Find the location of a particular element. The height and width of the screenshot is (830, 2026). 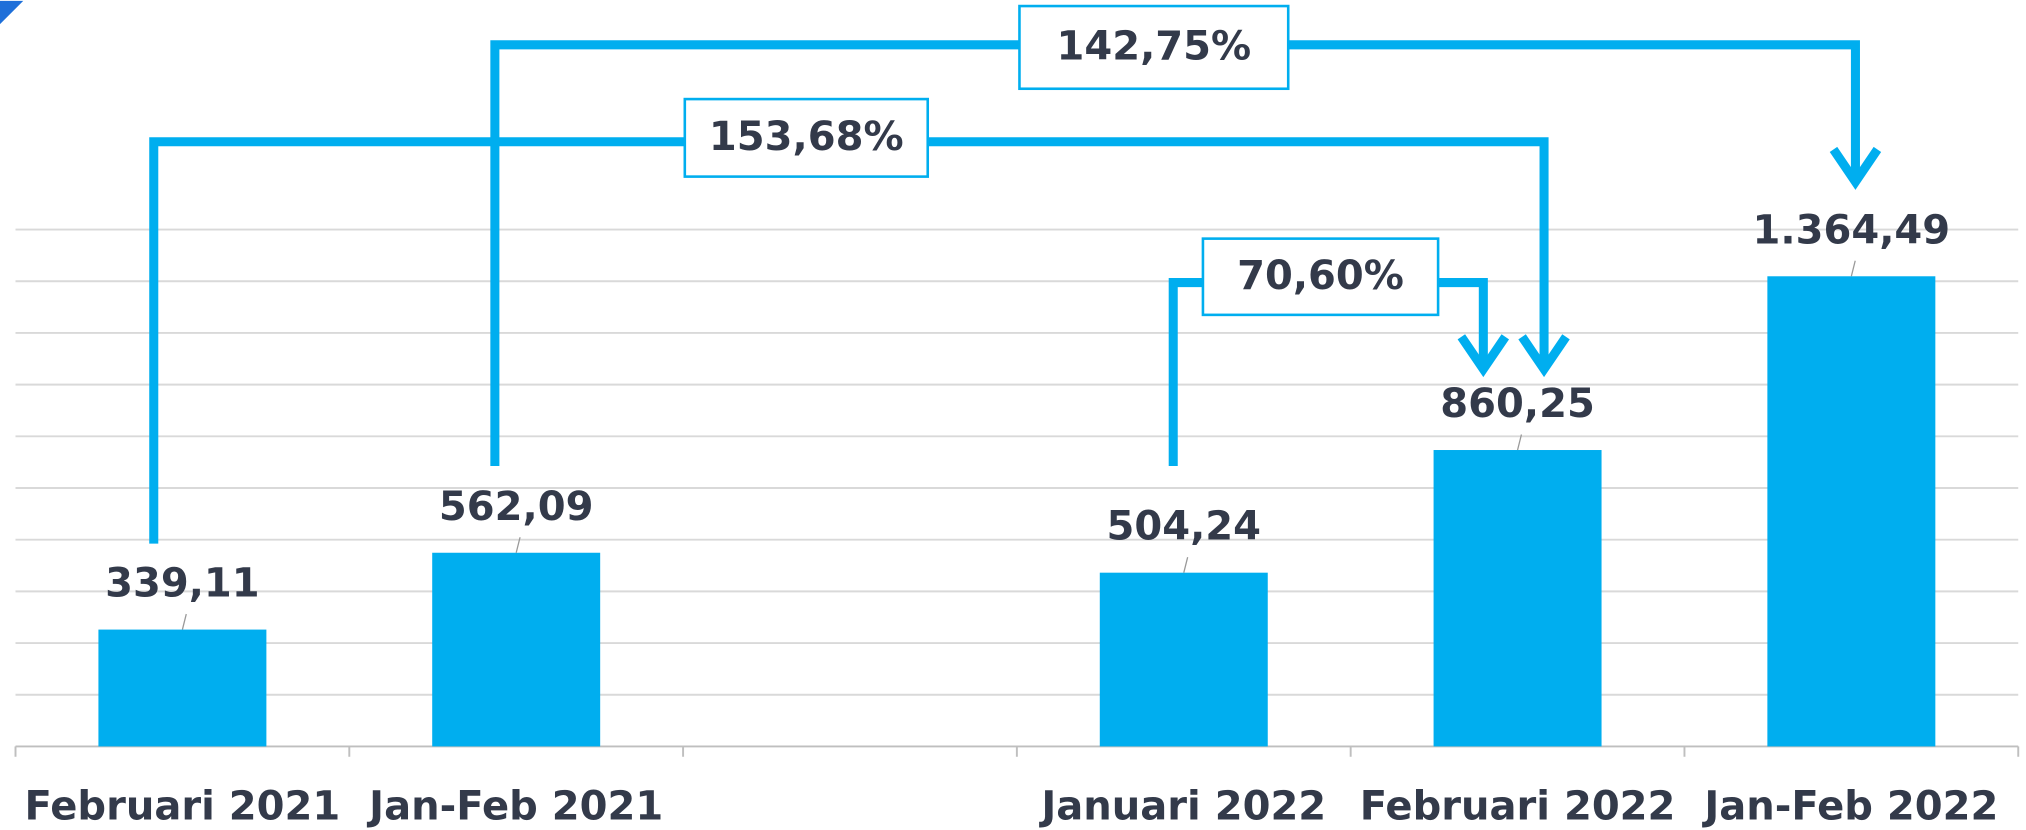

x-tick-label: Jan-Feb 2022 is located at coordinates (1849, 806).